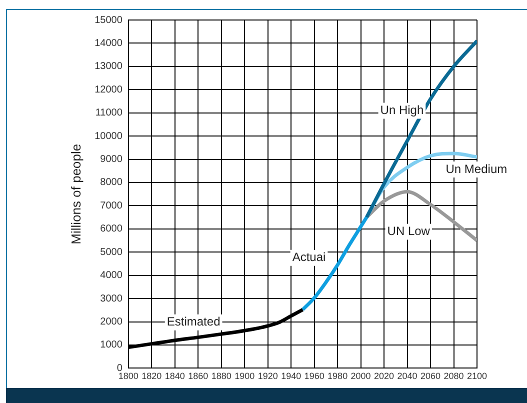 This screenshot has width=527, height=403. I want to click on y-tick-label: 6000, so click(111, 229).